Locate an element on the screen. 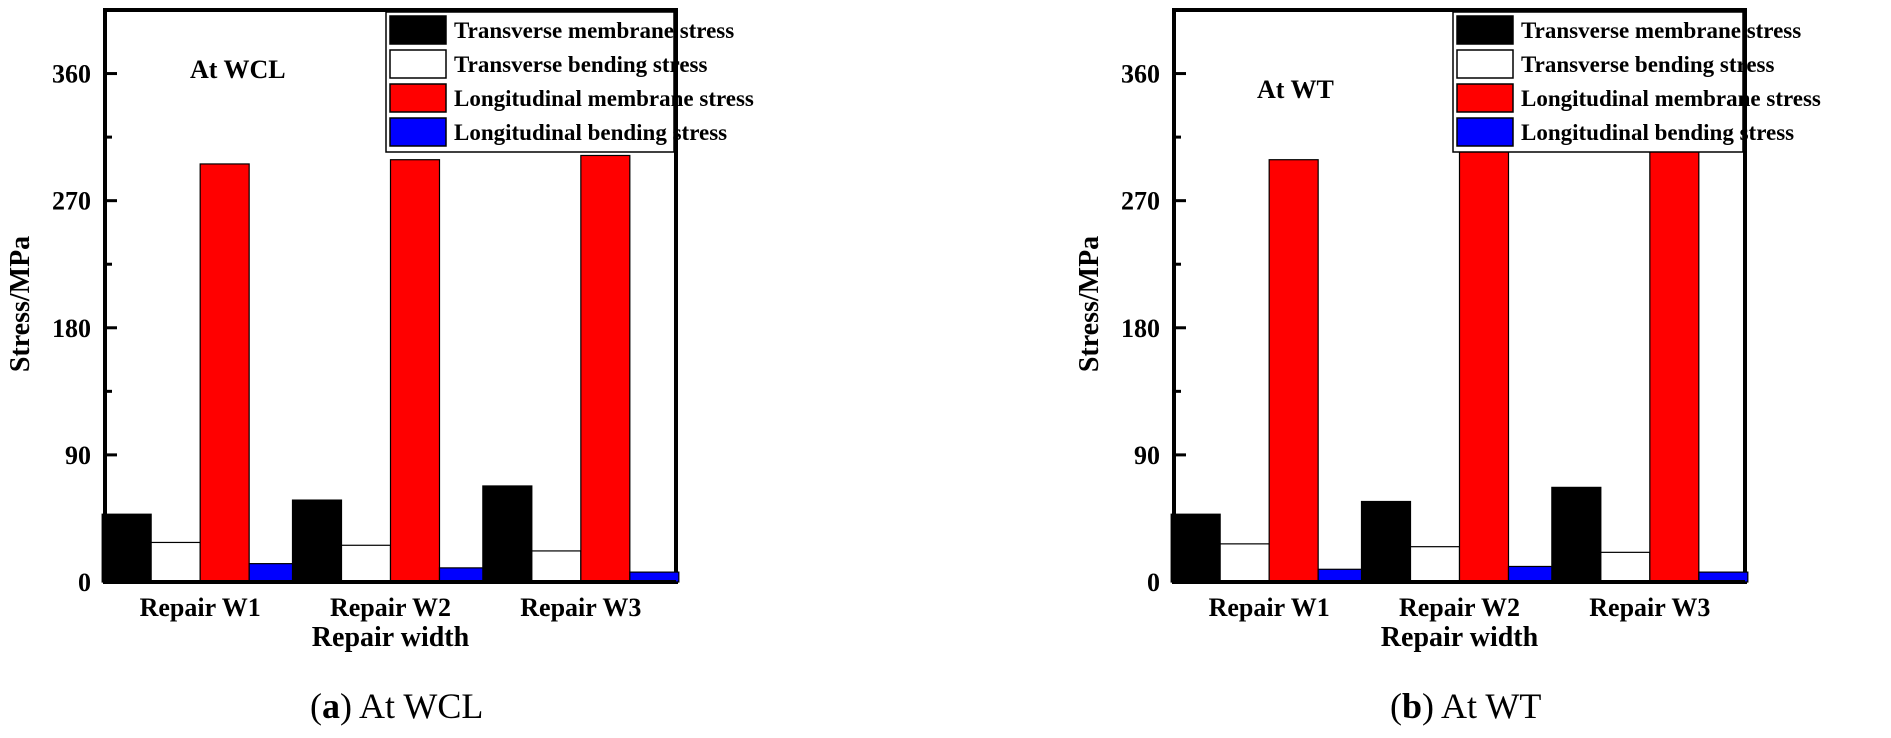  caption-label: At WCL is located at coordinates (421, 706).